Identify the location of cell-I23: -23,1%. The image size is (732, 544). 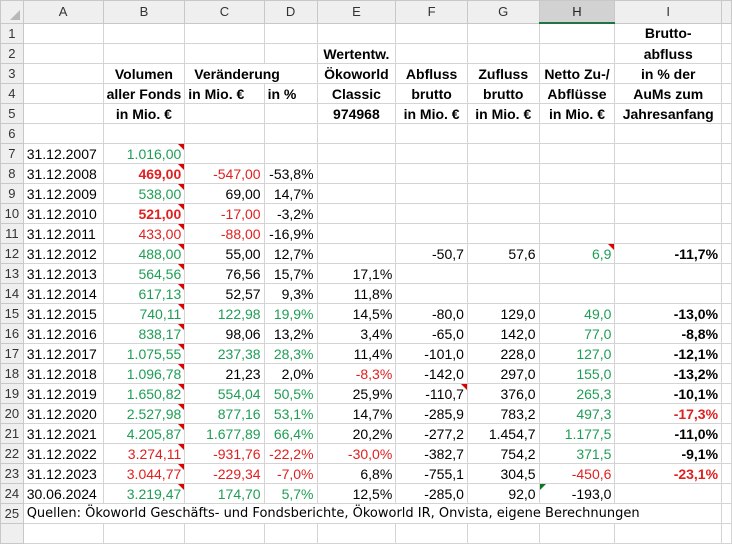
(668, 473).